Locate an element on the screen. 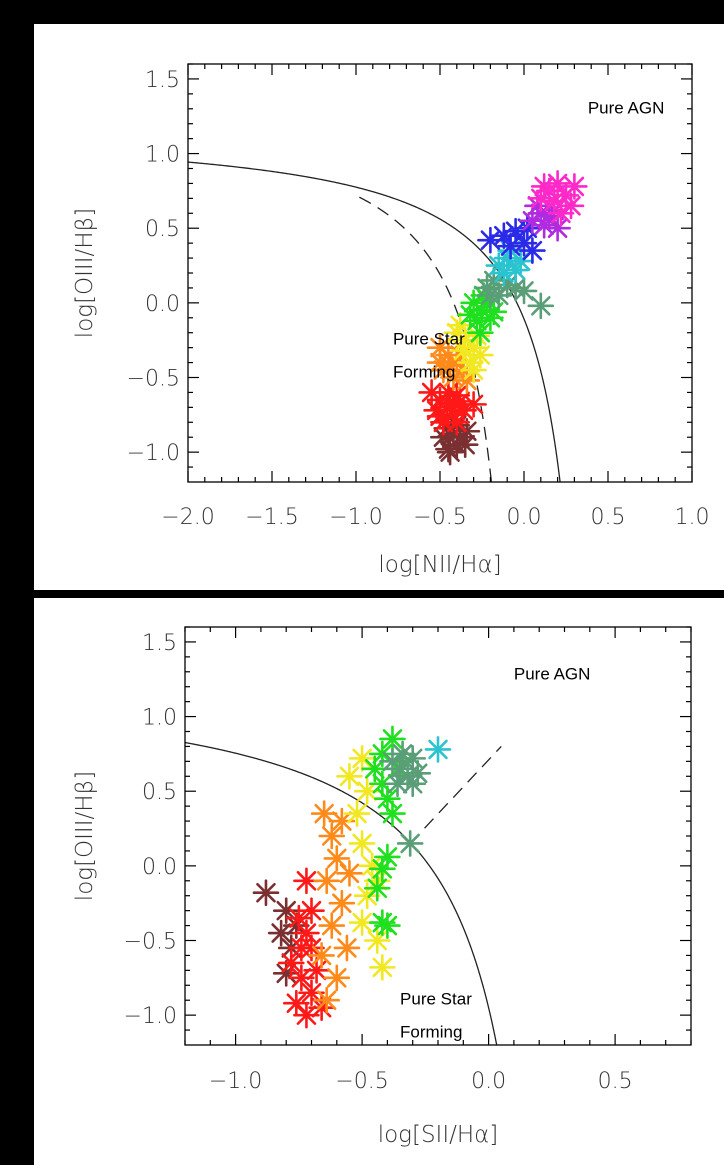 The height and width of the screenshot is (1165, 724). plot-area is located at coordinates (343, 885).